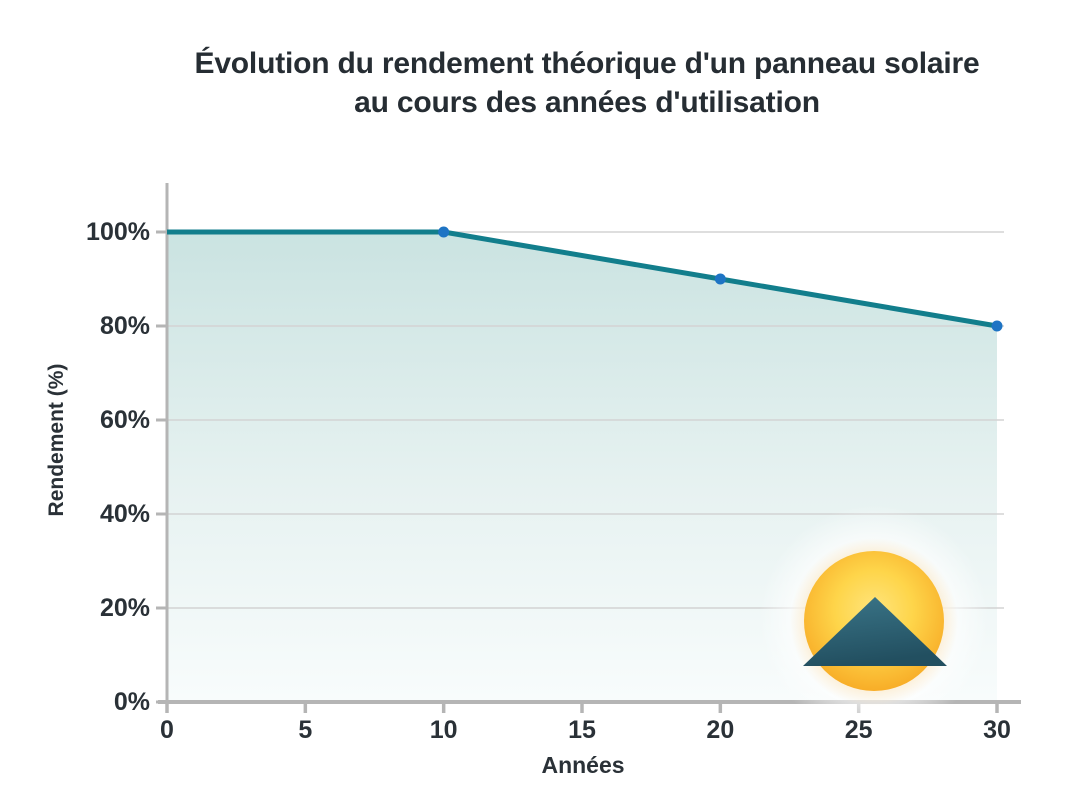 The image size is (1080, 810). Describe the element at coordinates (720, 730) in the screenshot. I see `x-tick-label: 20` at that location.